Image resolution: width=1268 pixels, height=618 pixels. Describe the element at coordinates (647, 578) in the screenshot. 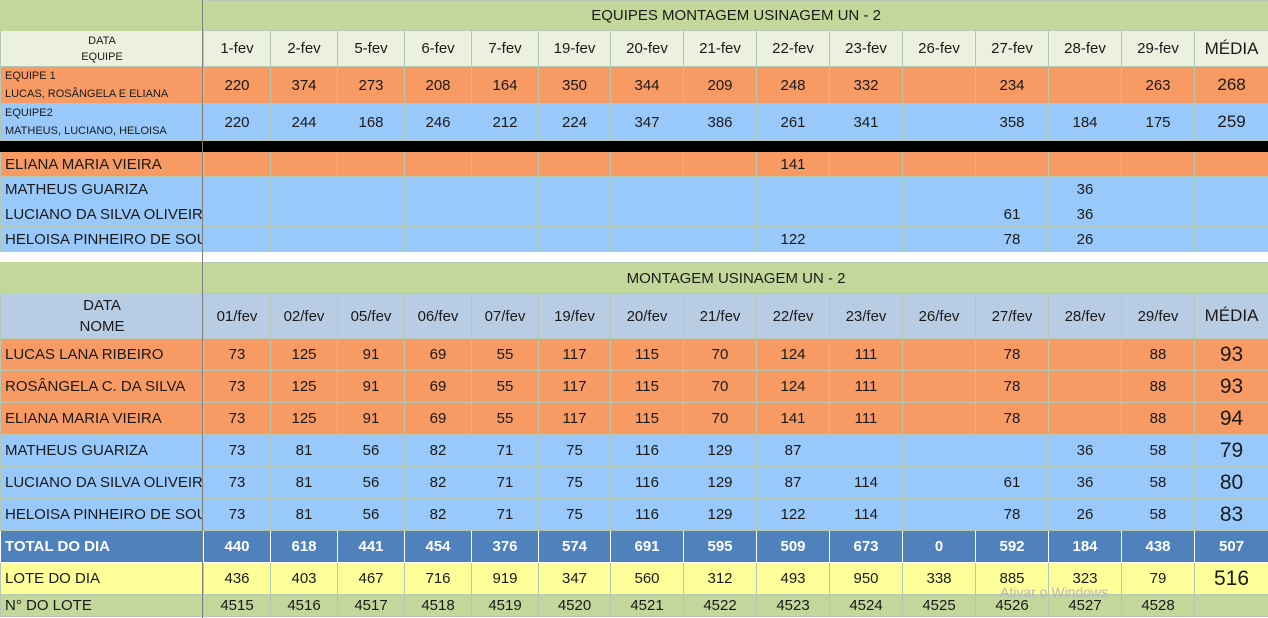

I see `value-cell: 560` at that location.